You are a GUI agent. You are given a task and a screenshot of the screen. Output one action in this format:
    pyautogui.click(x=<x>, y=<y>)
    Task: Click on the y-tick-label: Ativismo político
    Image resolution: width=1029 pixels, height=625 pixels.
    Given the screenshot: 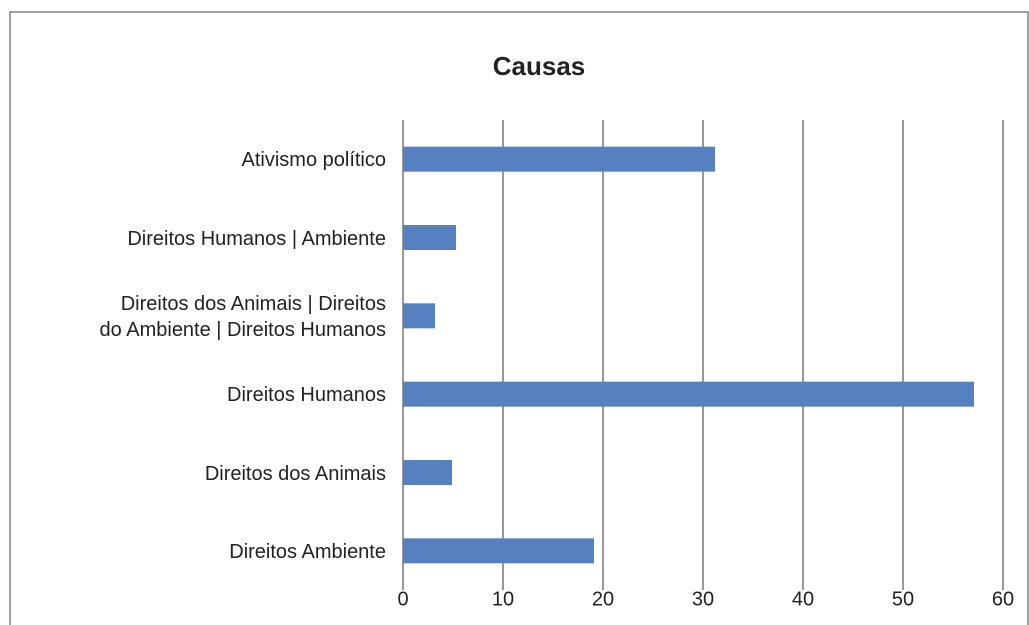 What is the action you would take?
    pyautogui.click(x=314, y=160)
    